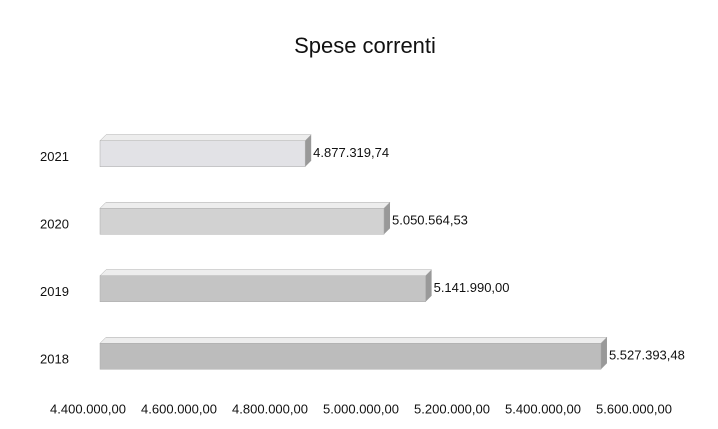 The height and width of the screenshot is (429, 718). I want to click on chart-title: Spese correnti, so click(365, 45).